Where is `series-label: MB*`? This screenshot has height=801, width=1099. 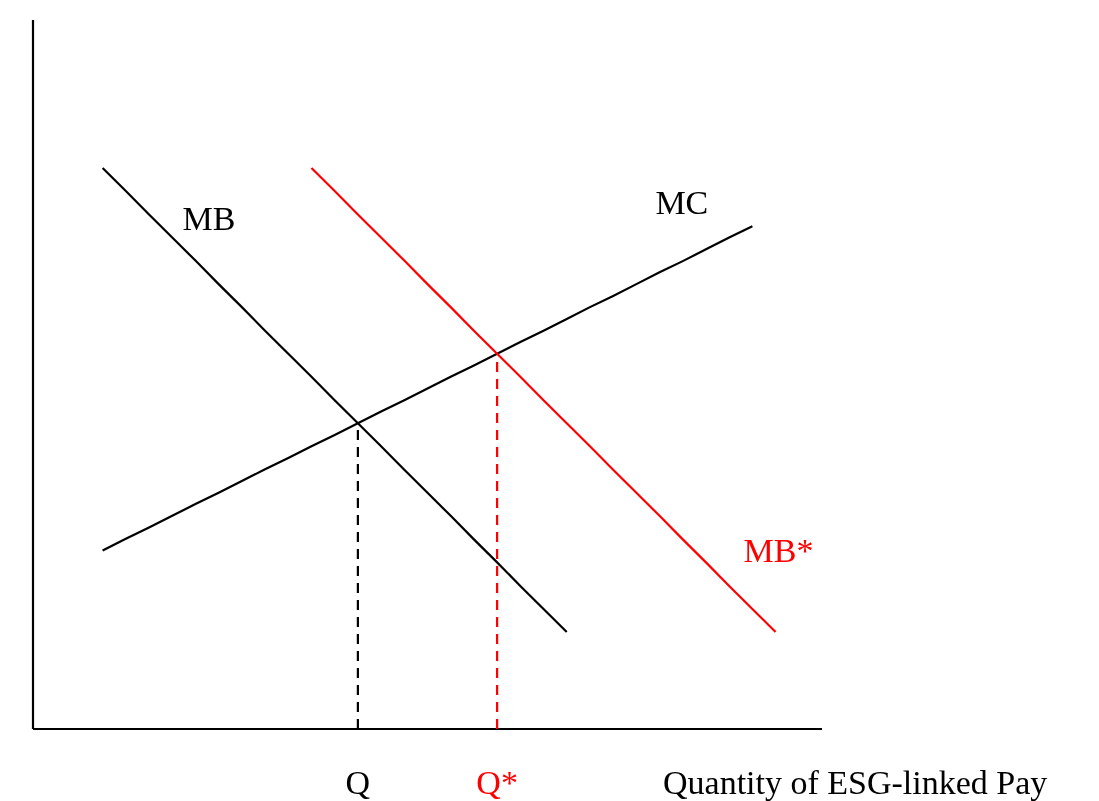 series-label: MB* is located at coordinates (778, 550).